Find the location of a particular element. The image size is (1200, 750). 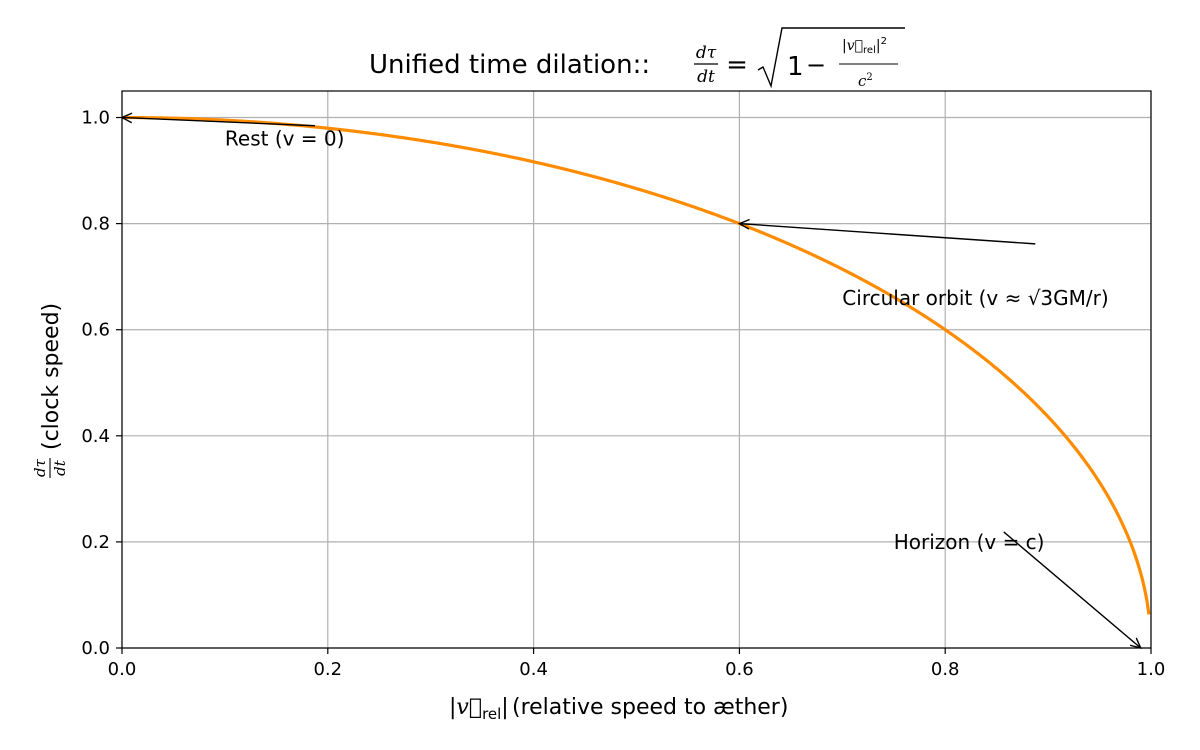

annotation: Circular orbit (v ≈ √3GM/r) is located at coordinates (923, 264).